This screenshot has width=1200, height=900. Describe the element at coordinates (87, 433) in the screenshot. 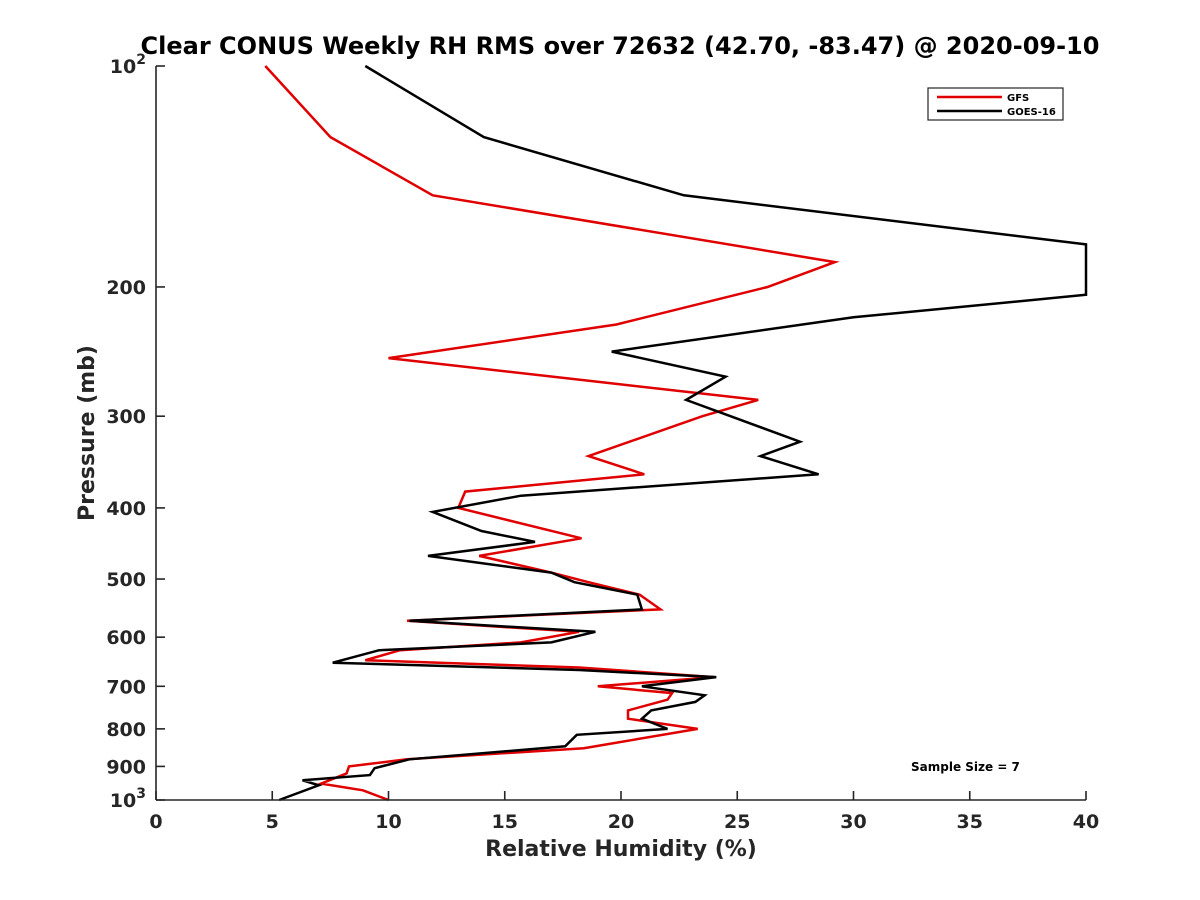

I see `y-axis-label: Pressure (mb)` at that location.